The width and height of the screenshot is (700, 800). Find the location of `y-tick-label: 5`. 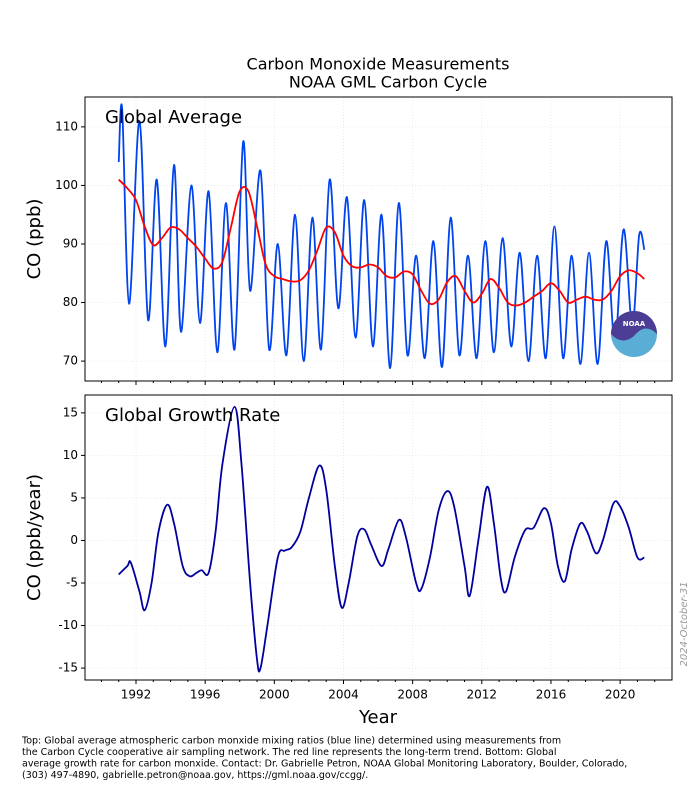

y-tick-label: 5 is located at coordinates (74, 497).